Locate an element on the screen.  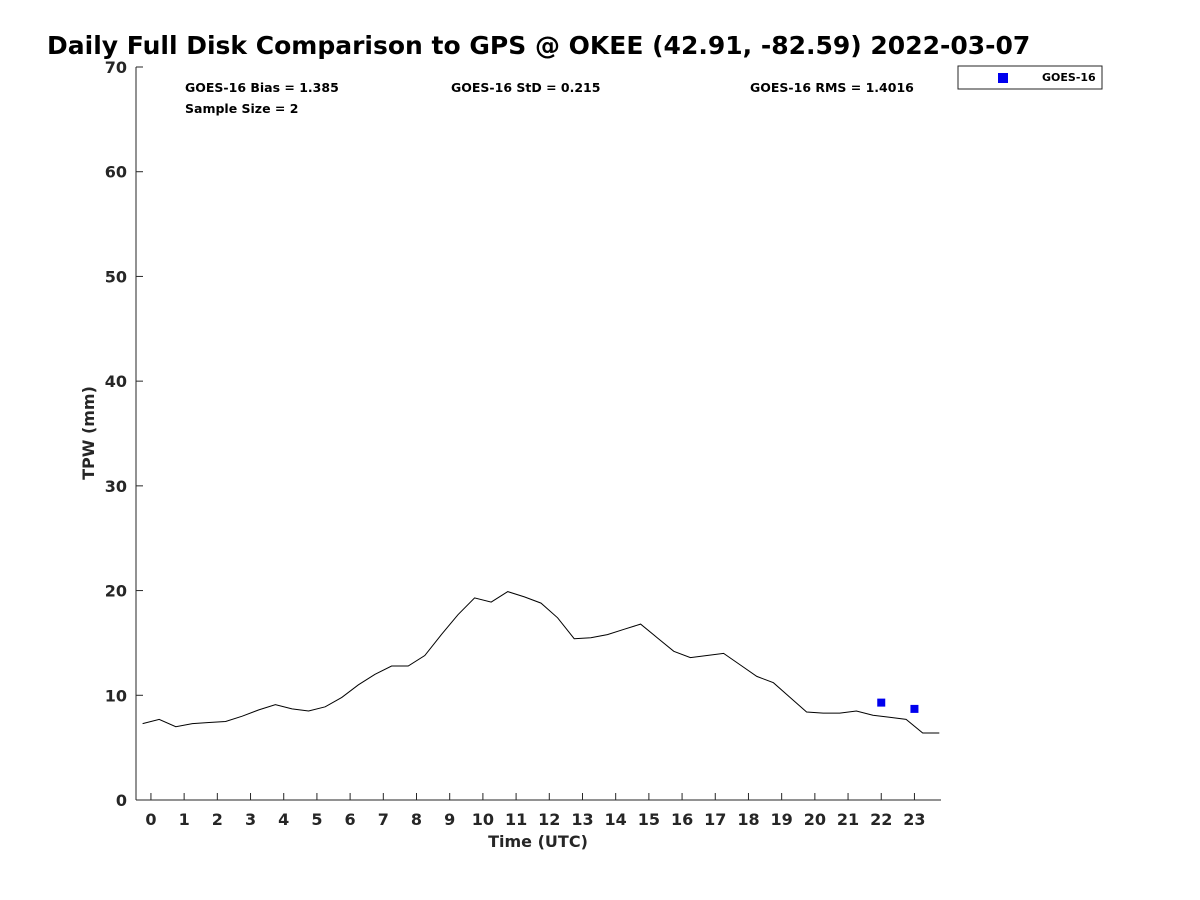
x-tick-label: 22 is located at coordinates (881, 819).